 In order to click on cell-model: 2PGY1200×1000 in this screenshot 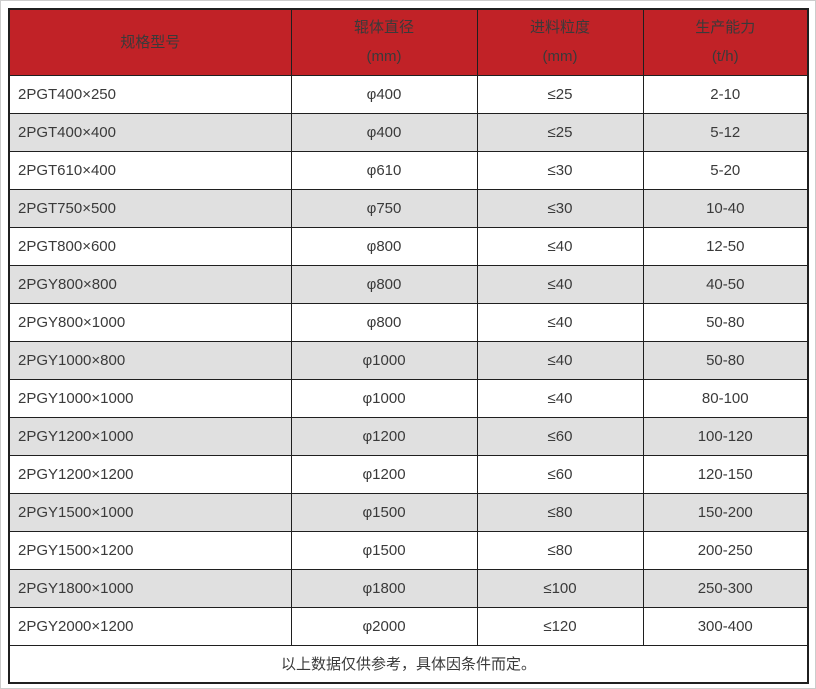, I will do `click(150, 436)`.